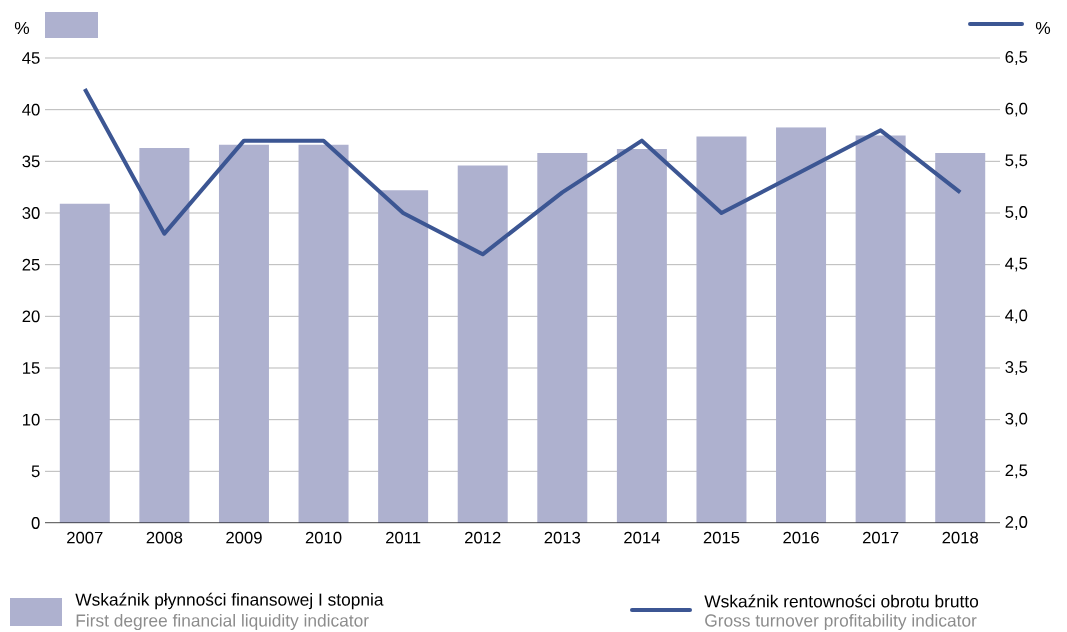 The width and height of the screenshot is (1067, 632). Describe the element at coordinates (1016, 213) in the screenshot. I see `y2-tick-label: 5,0` at that location.